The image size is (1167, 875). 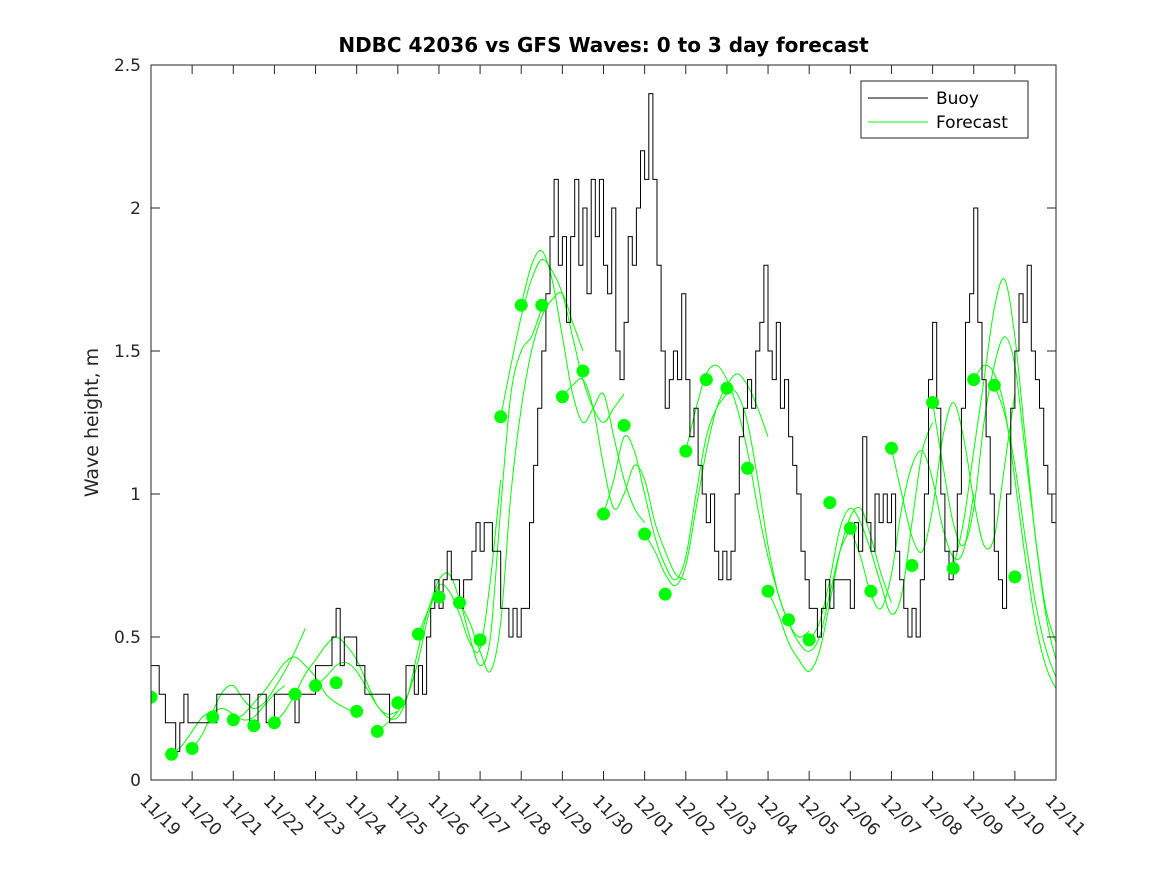 I want to click on y-tick-label: 0, so click(x=135, y=781).